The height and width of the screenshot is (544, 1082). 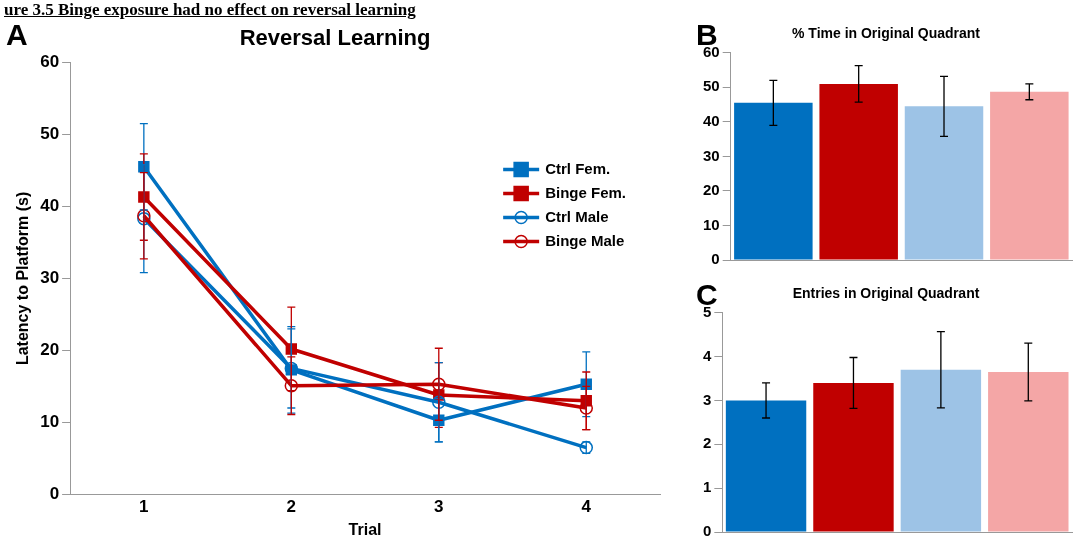 I want to click on x-axis-title: Trial, so click(x=365, y=529).